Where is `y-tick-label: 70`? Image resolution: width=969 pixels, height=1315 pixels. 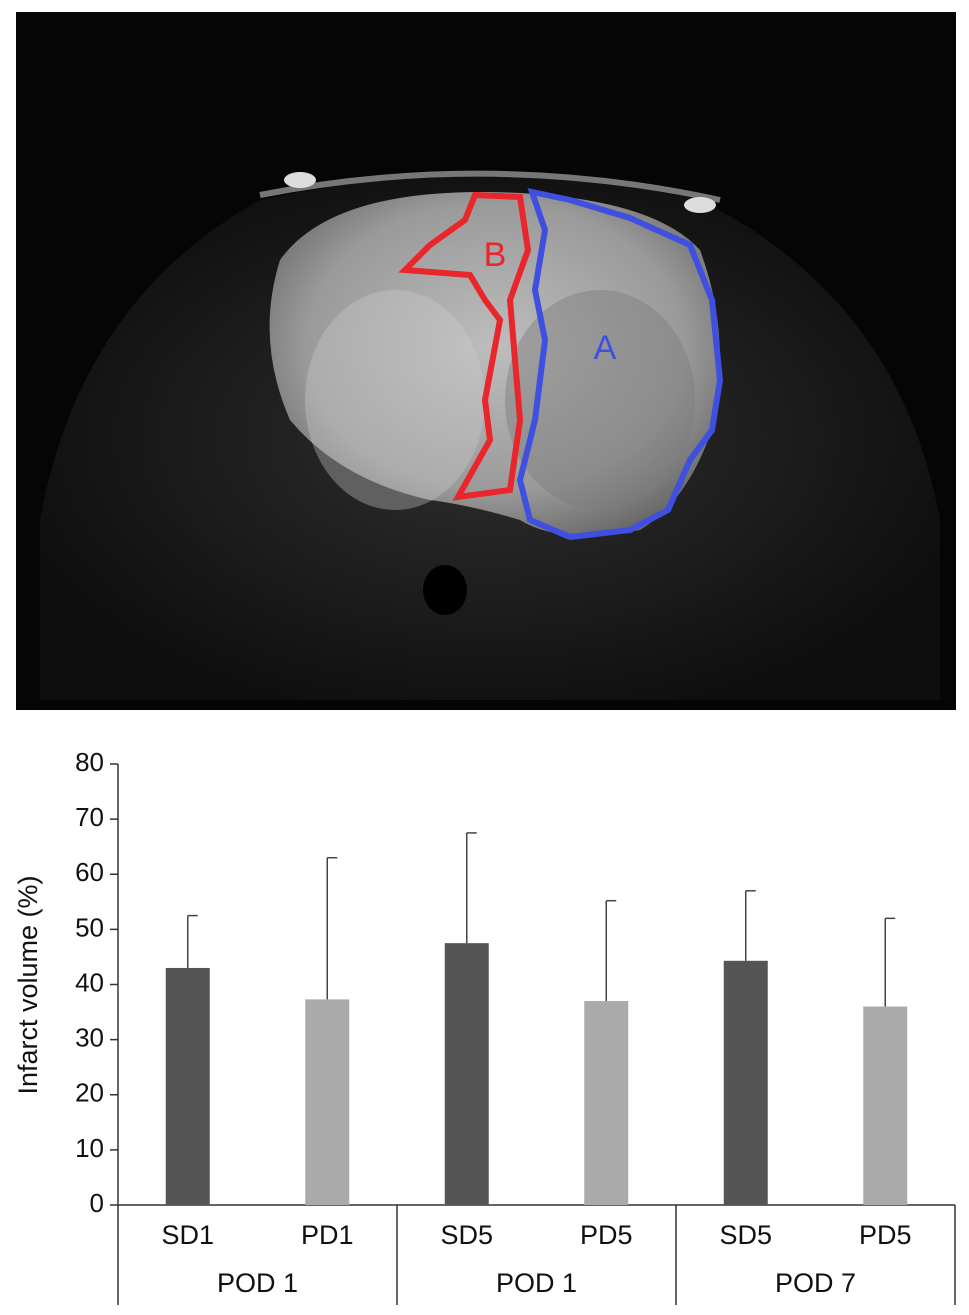 y-tick-label: 70 is located at coordinates (89, 817).